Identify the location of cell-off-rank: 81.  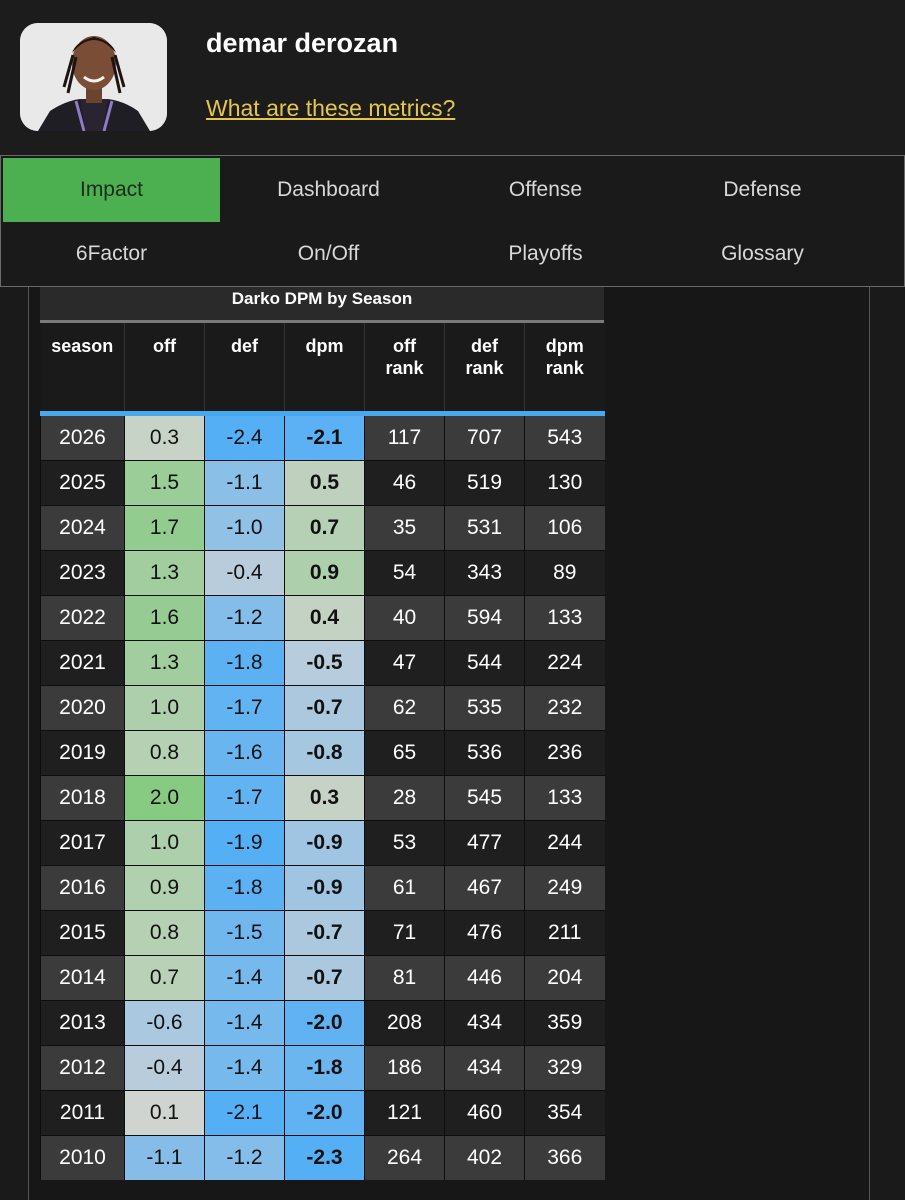
(404, 978).